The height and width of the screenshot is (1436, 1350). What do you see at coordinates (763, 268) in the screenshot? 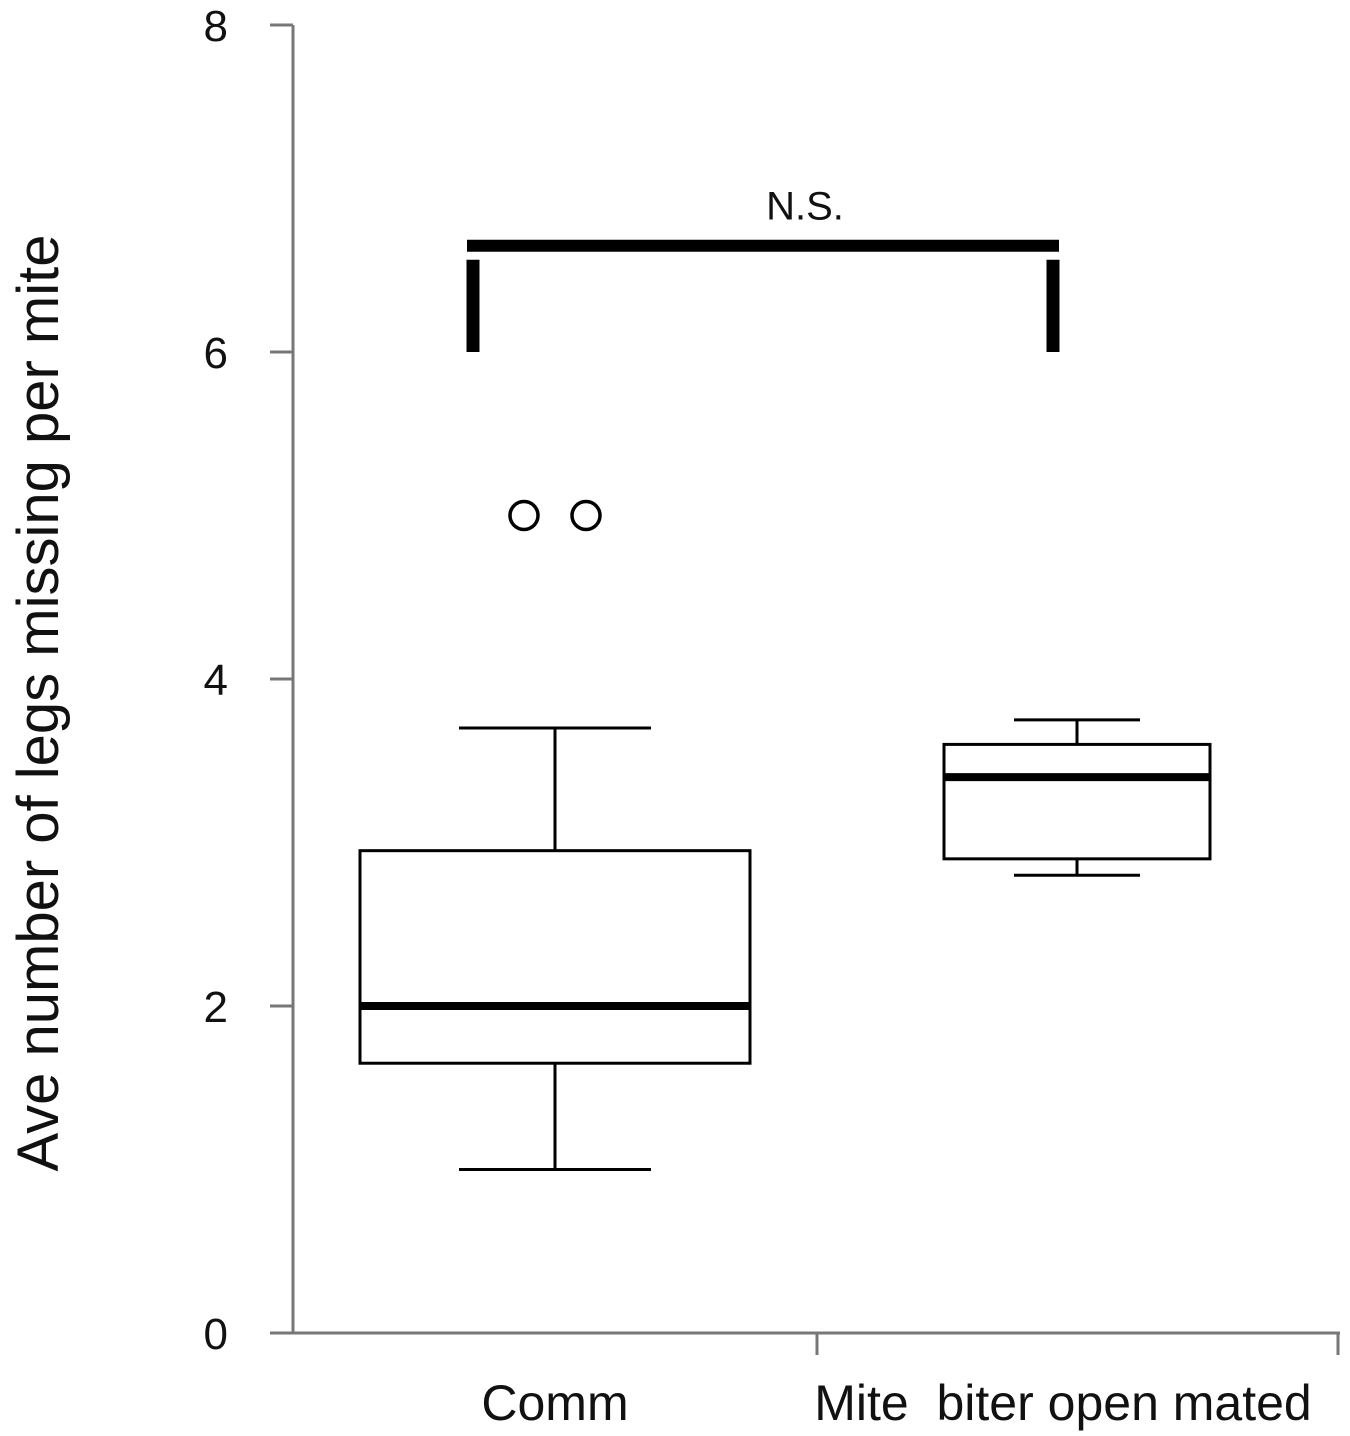
I see `significance-bracket: N.S.` at bounding box center [763, 268].